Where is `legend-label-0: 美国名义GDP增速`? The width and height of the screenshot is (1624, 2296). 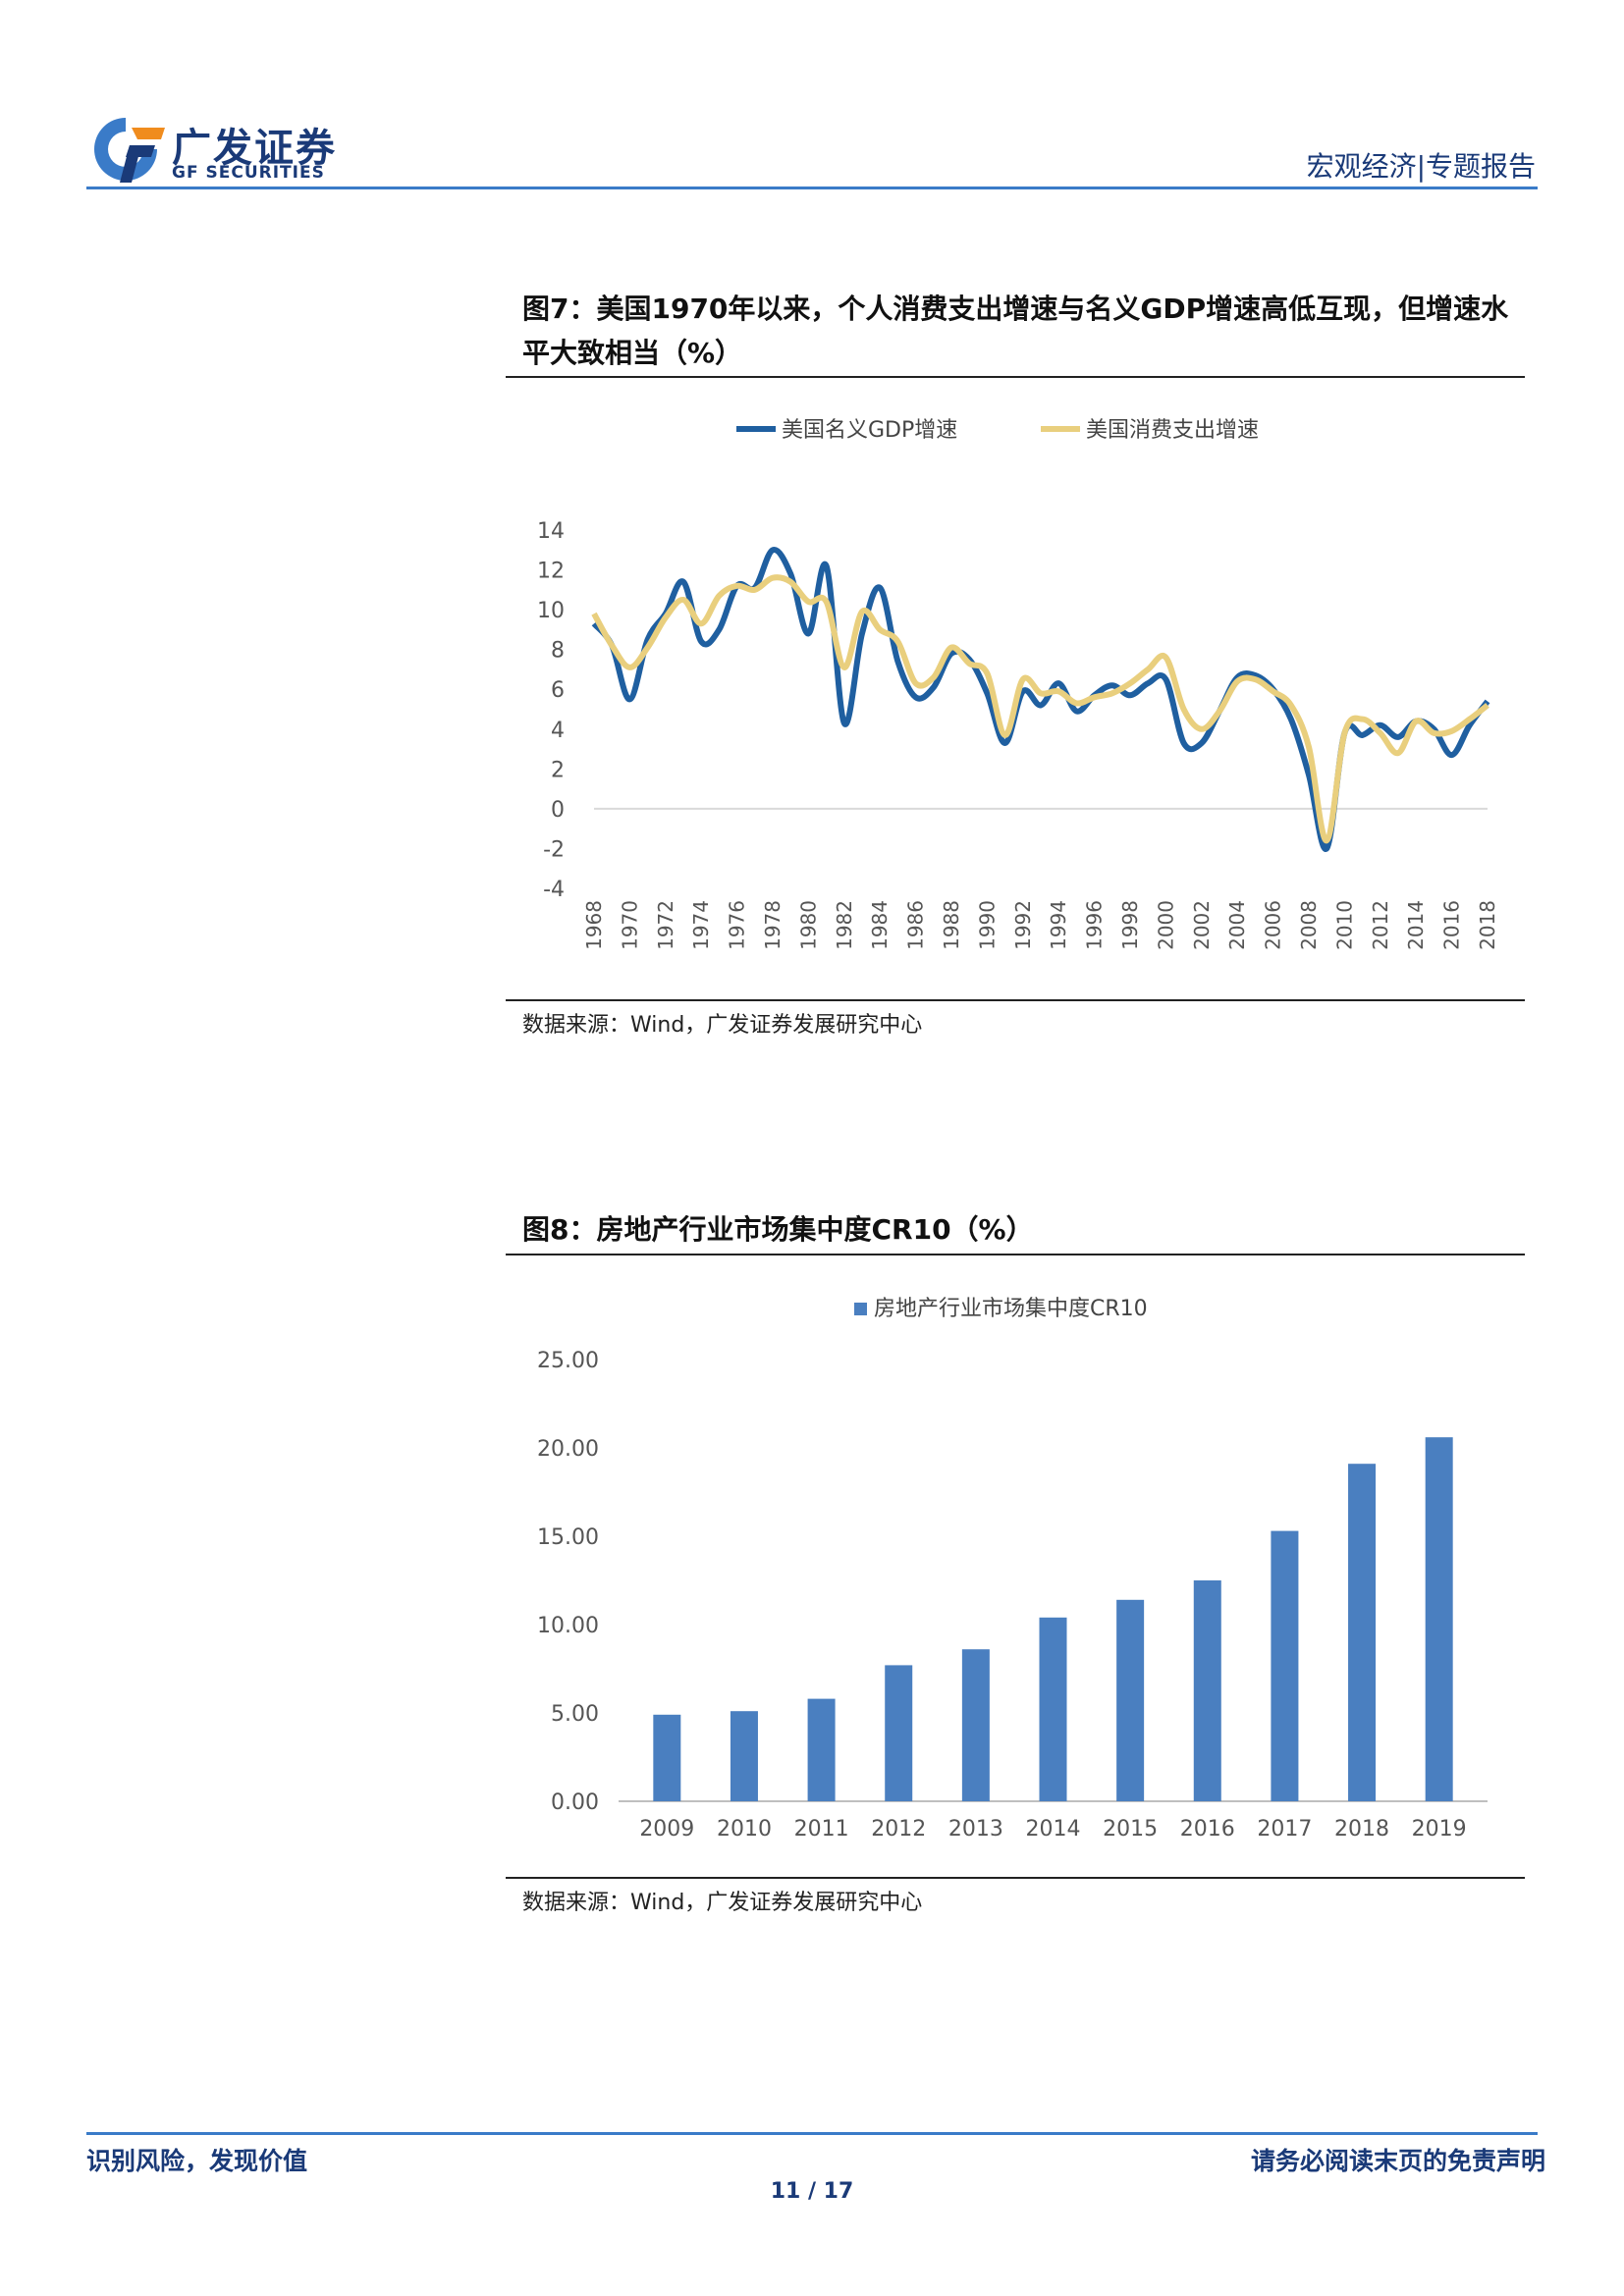 legend-label-0: 美国名义GDP增速 is located at coordinates (869, 431).